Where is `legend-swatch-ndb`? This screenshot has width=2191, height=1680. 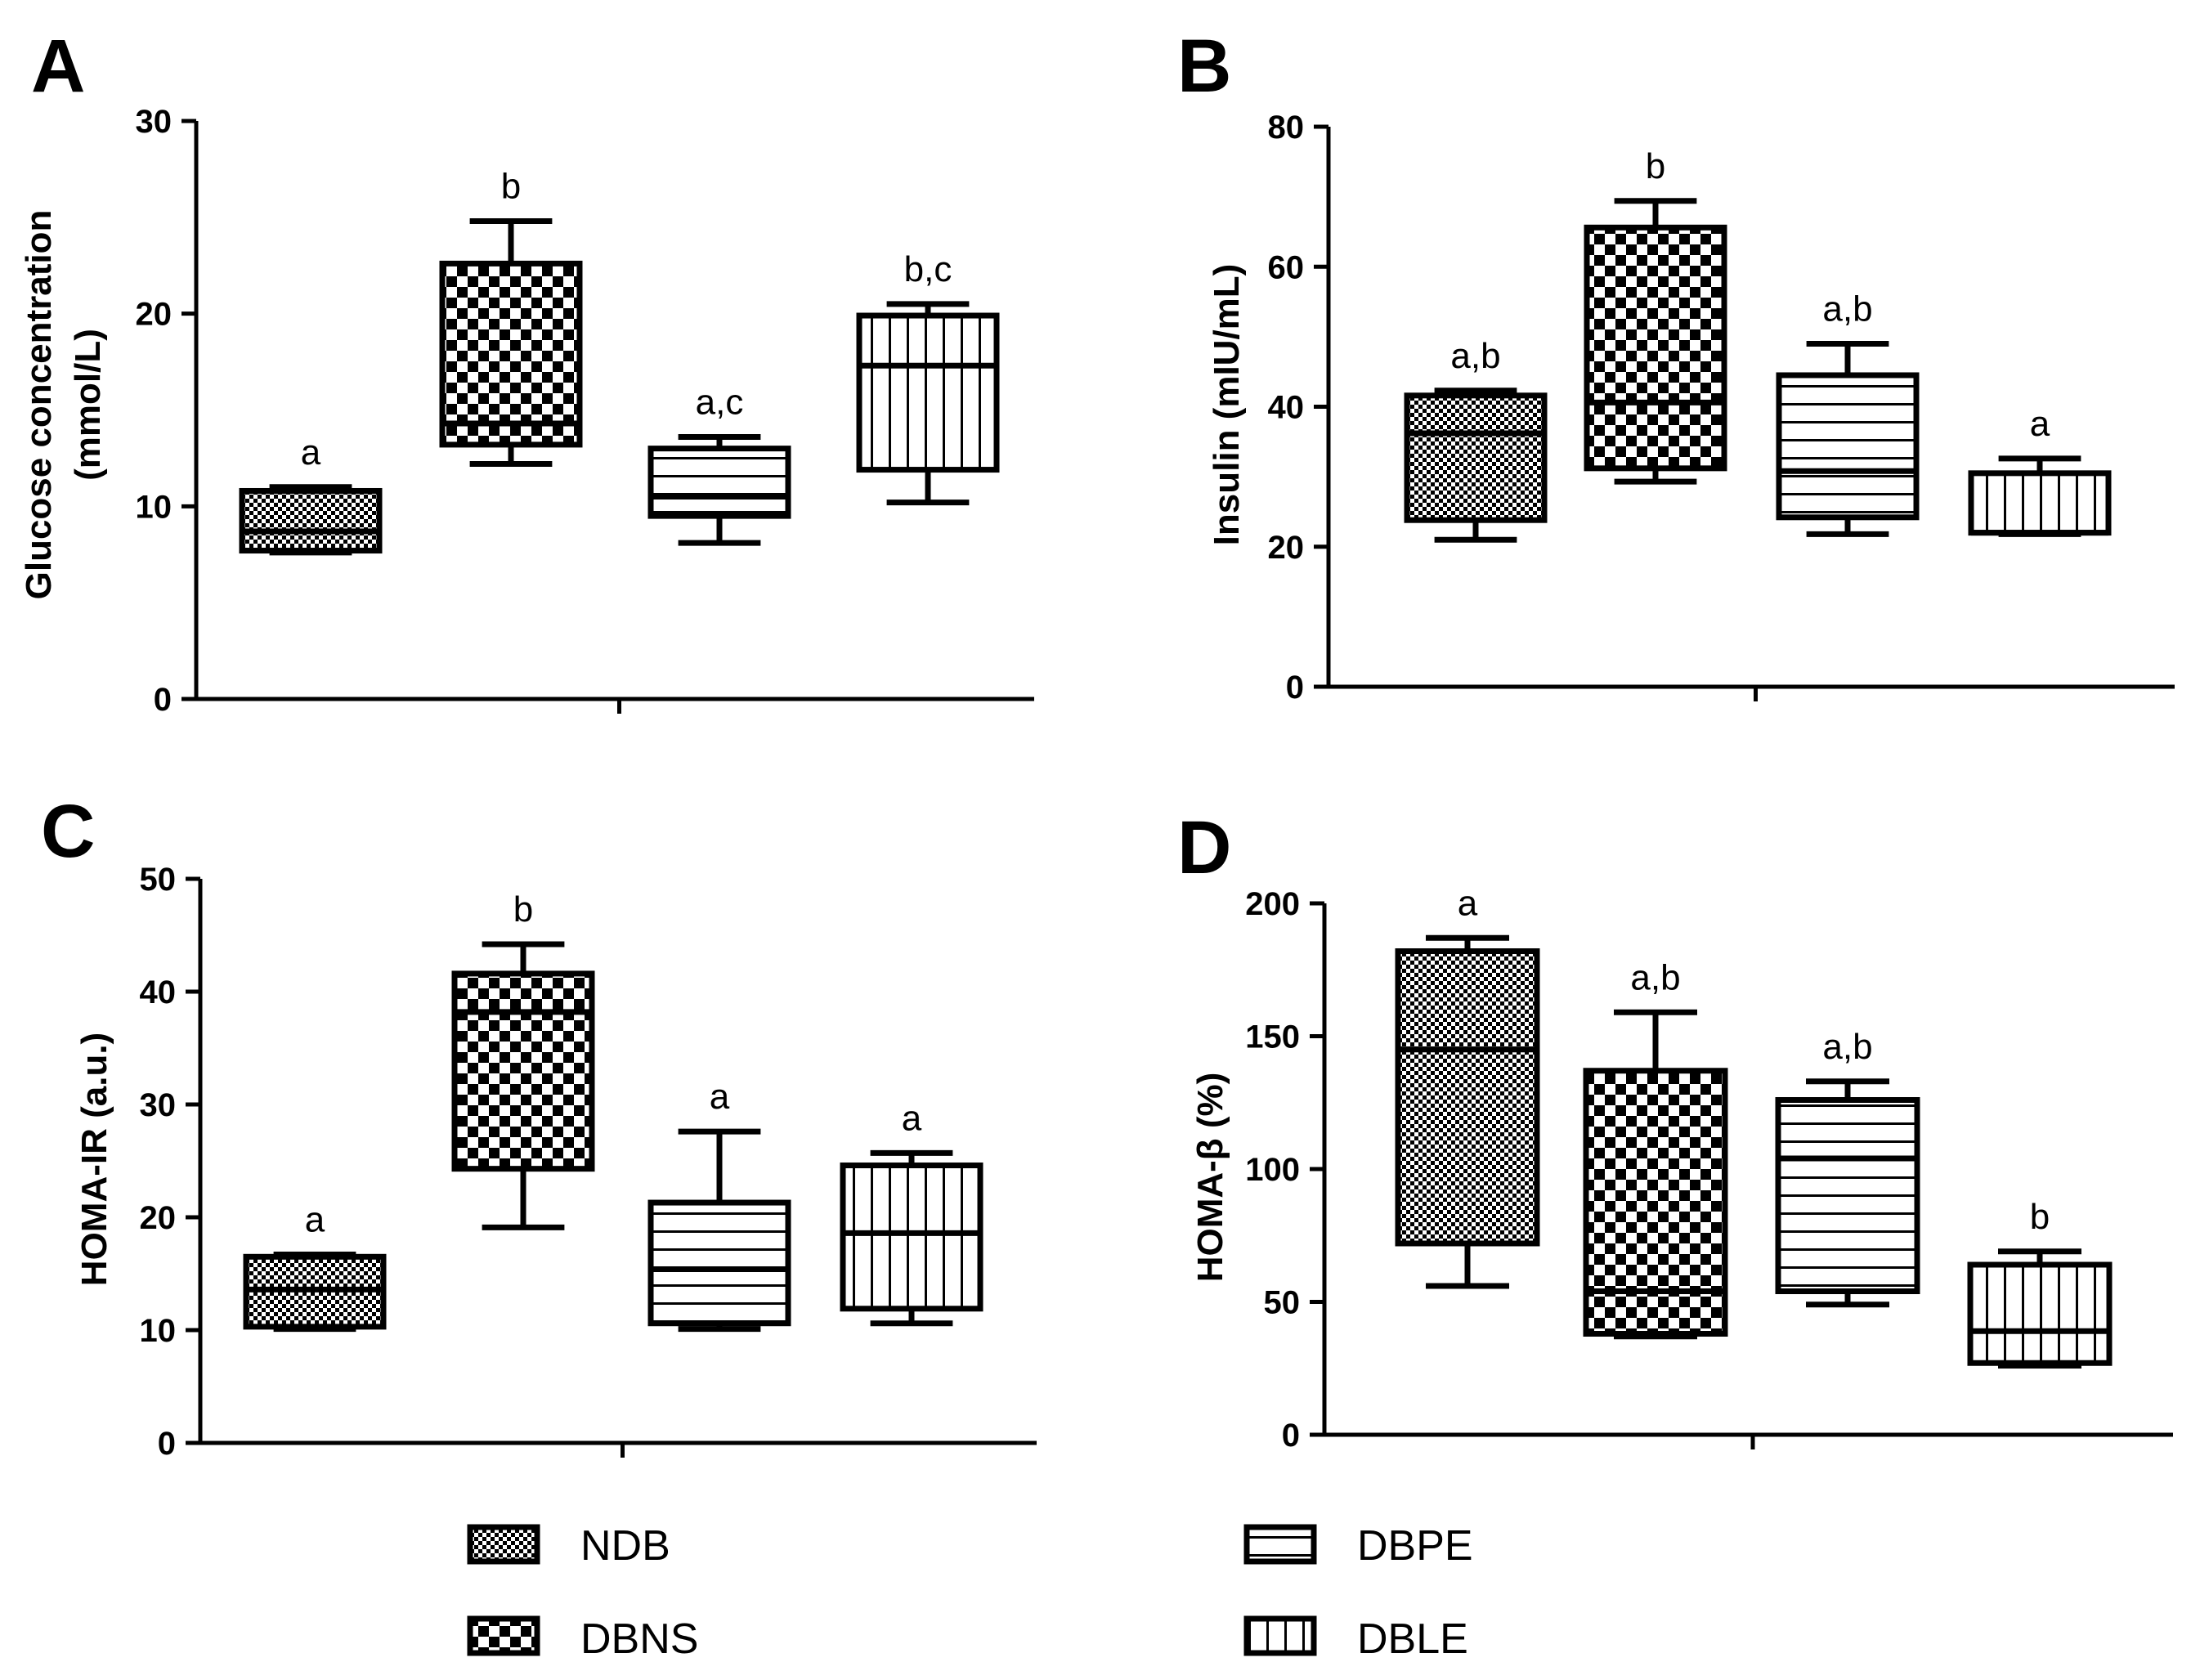 legend-swatch-ndb is located at coordinates (503, 1545).